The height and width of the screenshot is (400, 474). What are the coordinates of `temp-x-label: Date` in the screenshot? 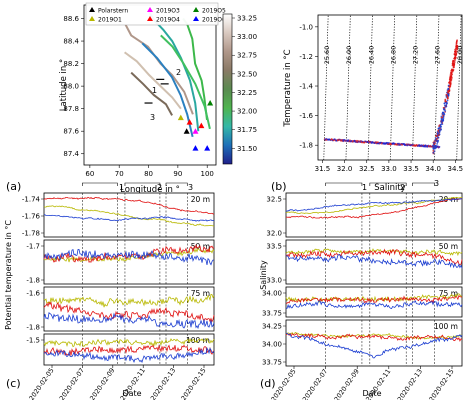 It's located at (131, 393).